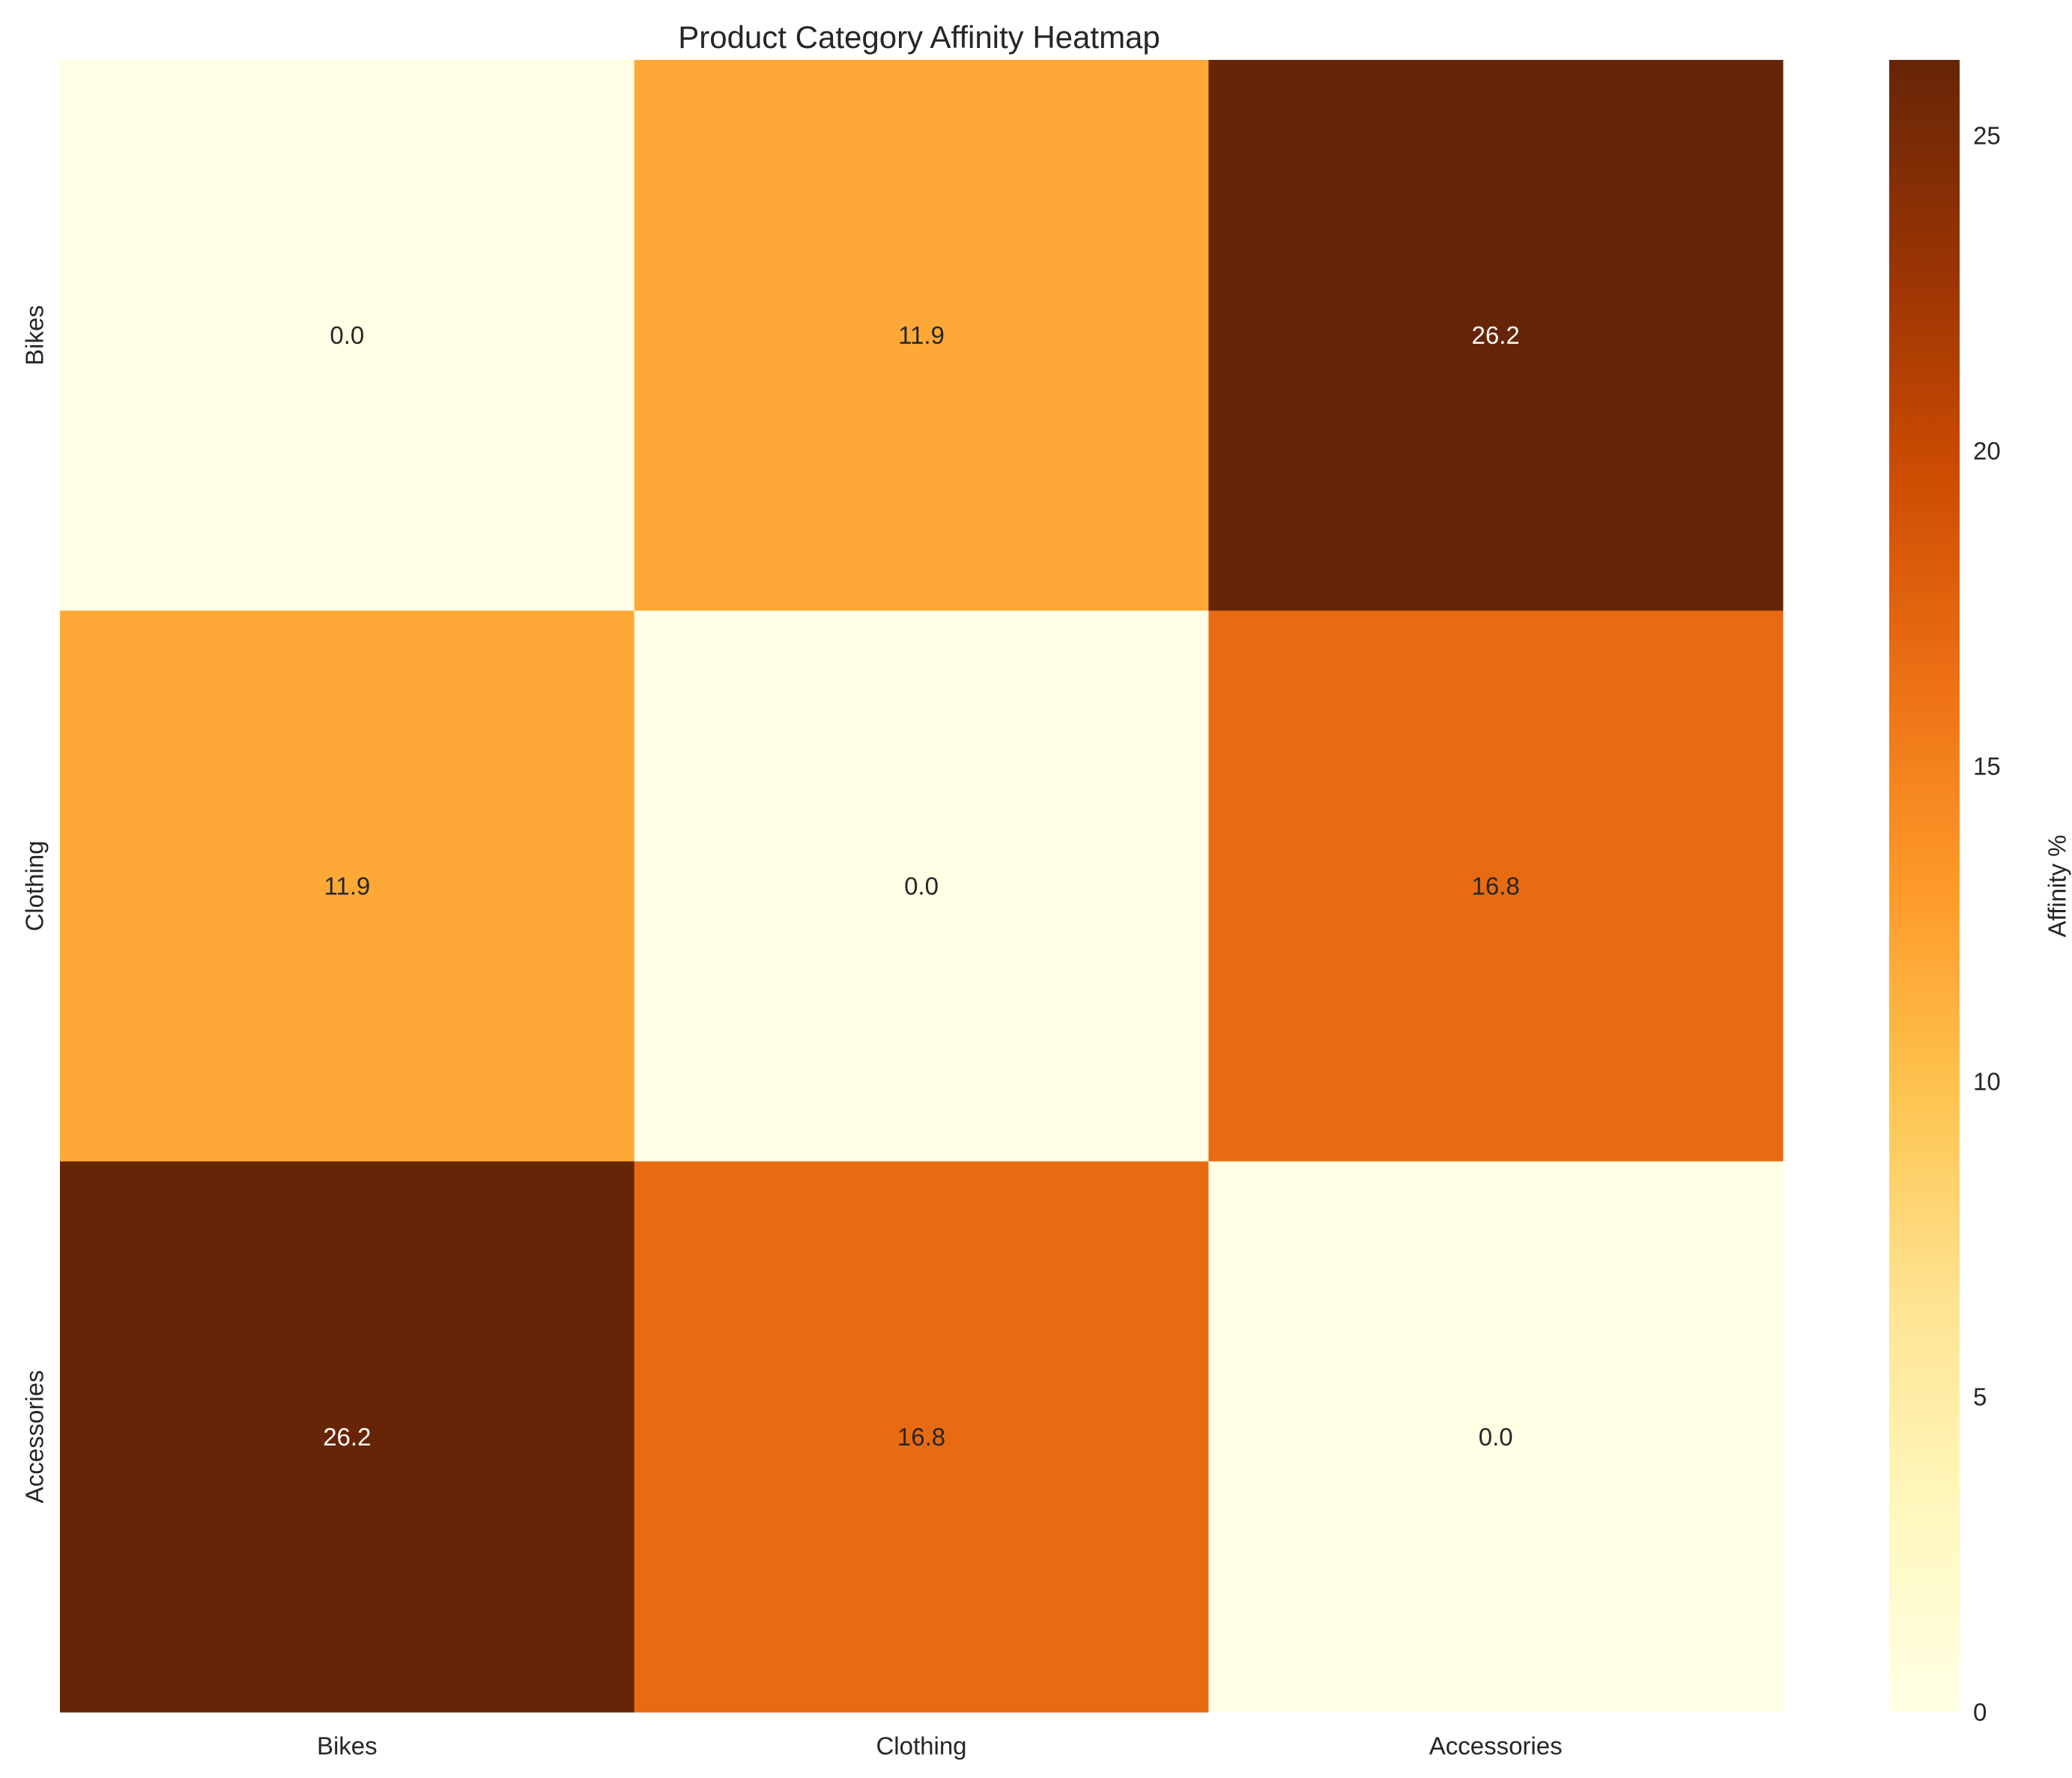 The width and height of the screenshot is (2072, 1778). I want to click on colorbar: 0 5 10 15 20 25 Affinity %, so click(1980, 893).